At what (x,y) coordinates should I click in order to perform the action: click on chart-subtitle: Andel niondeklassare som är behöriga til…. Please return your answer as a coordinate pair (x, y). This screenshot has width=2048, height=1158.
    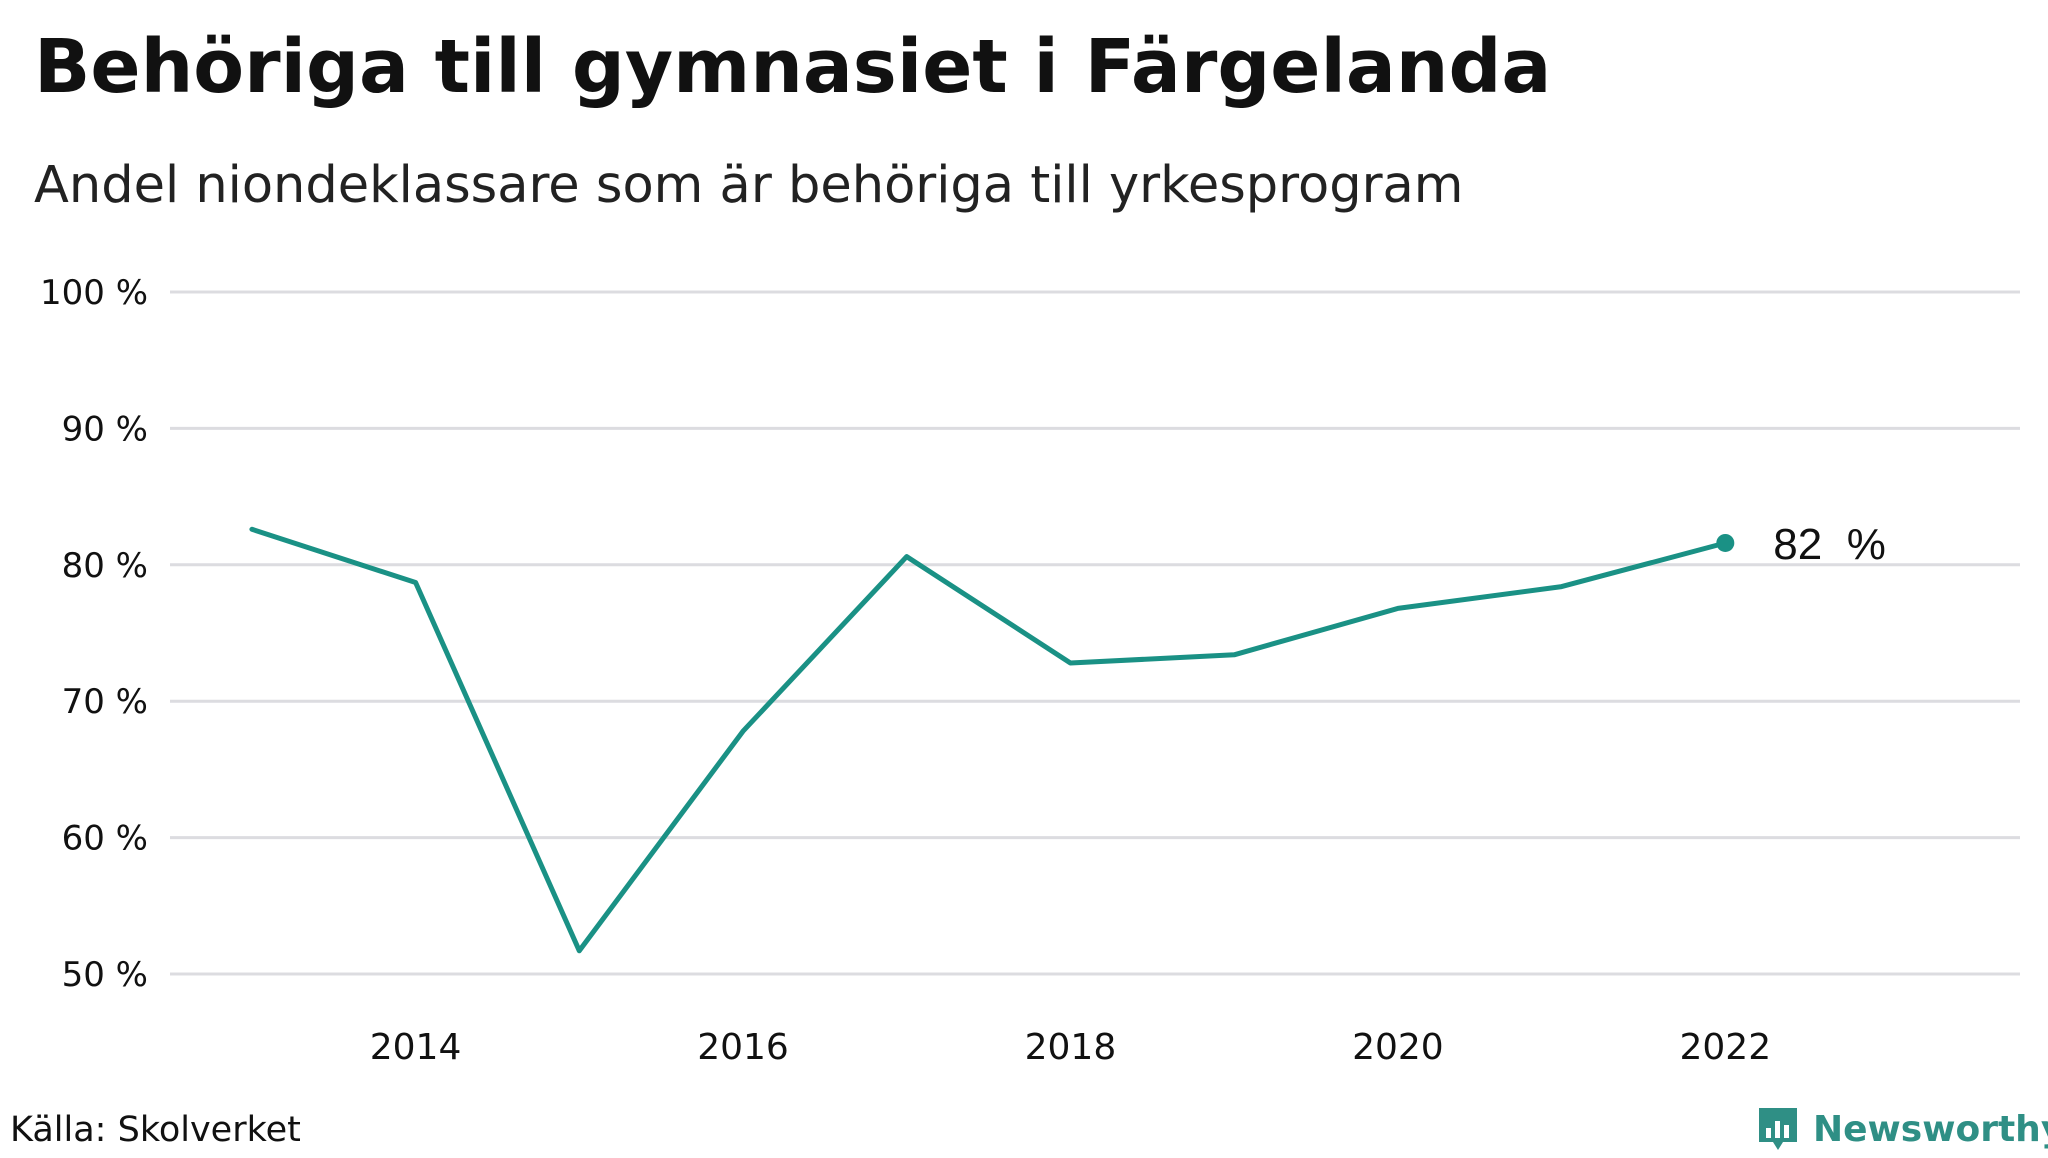
    Looking at the image, I should click on (749, 185).